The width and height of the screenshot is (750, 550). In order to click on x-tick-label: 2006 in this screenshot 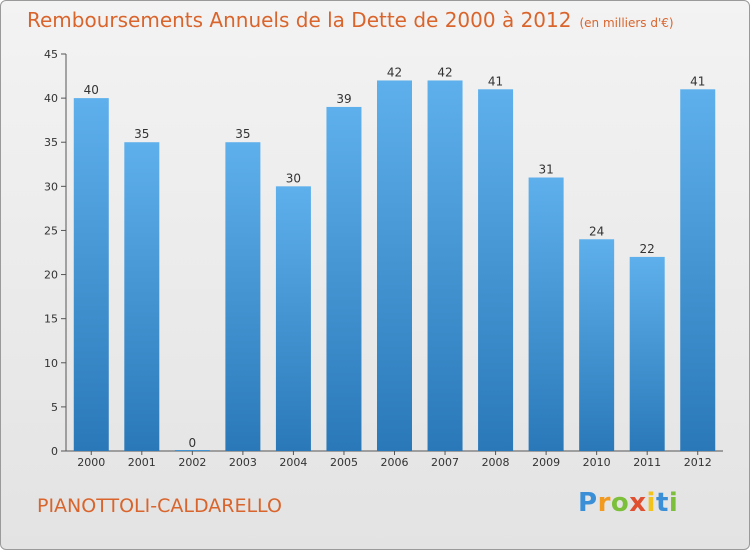, I will do `click(395, 462)`.